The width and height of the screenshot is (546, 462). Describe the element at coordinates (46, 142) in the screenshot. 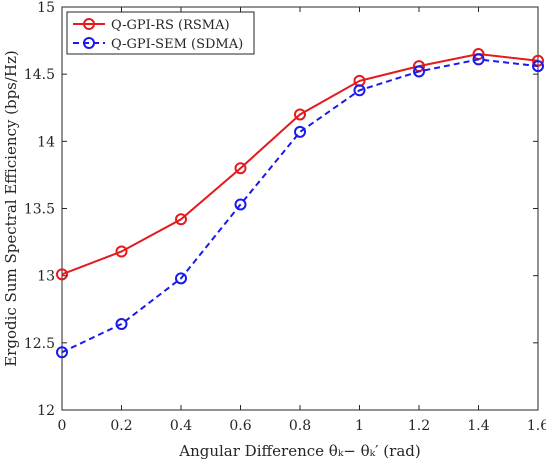

I see `y-tick-label: 14` at that location.